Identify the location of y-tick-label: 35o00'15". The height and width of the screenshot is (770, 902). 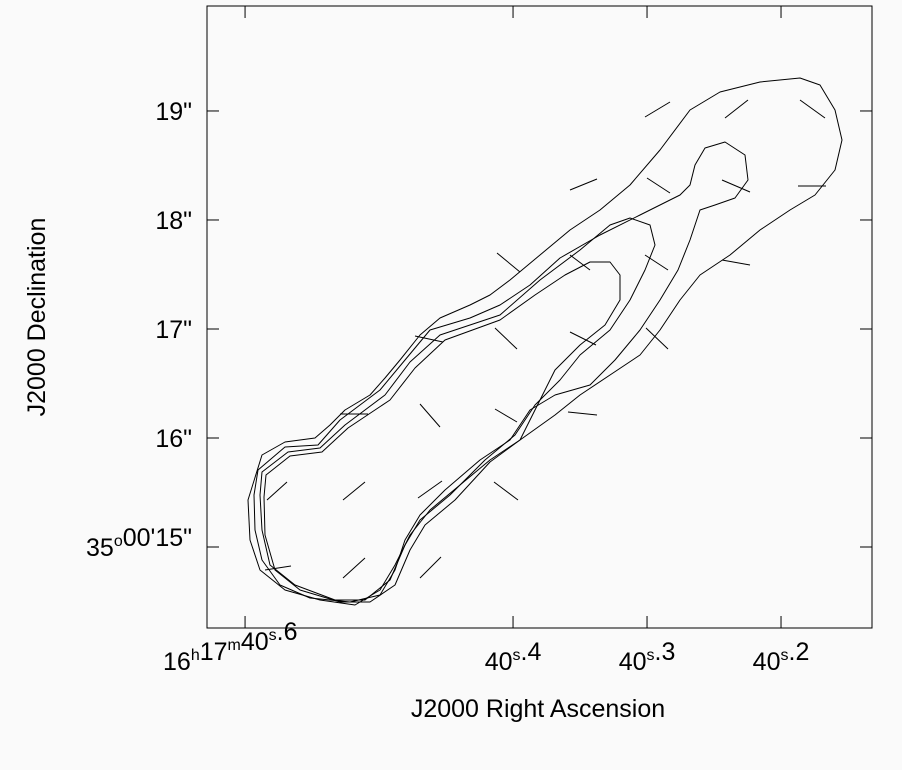
(139, 543).